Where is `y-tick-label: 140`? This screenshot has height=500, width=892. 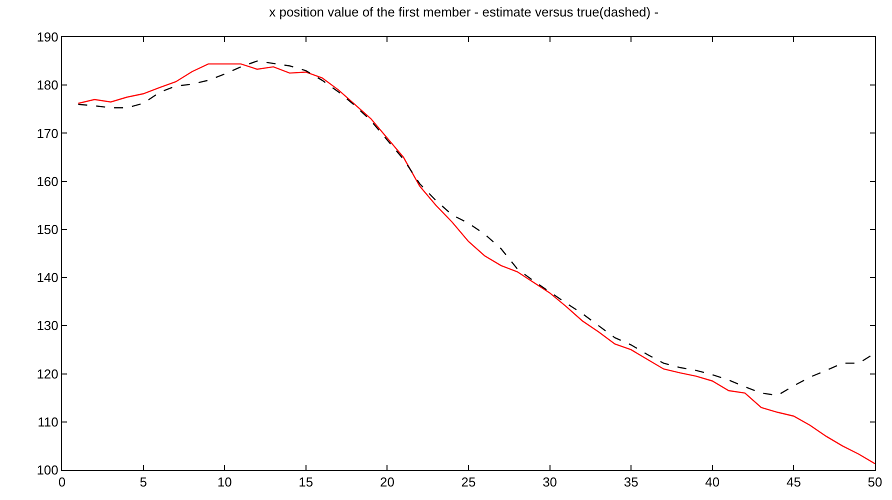 y-tick-label: 140 is located at coordinates (47, 278).